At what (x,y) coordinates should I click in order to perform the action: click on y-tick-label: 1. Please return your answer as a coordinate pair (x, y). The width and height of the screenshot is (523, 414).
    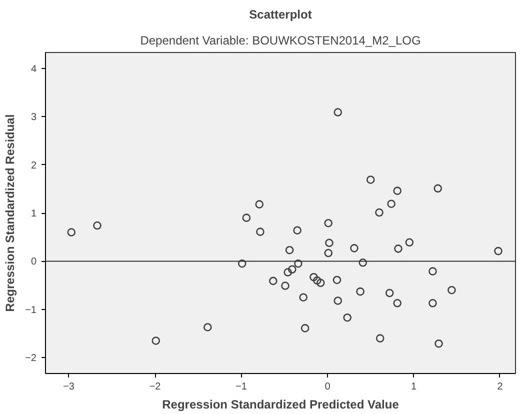
    Looking at the image, I should click on (33, 214).